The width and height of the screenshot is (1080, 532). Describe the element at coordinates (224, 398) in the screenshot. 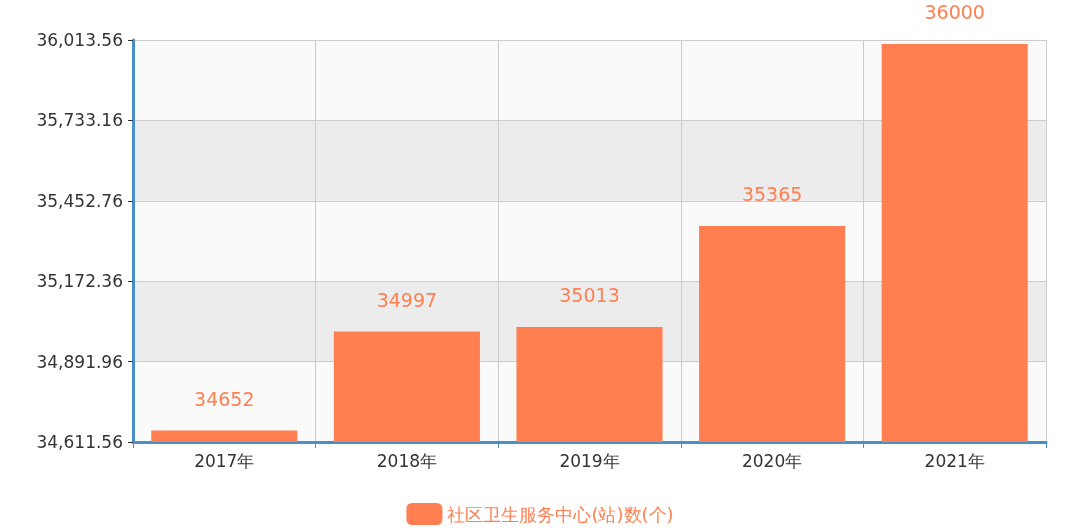

I see `data-label: 34652` at that location.